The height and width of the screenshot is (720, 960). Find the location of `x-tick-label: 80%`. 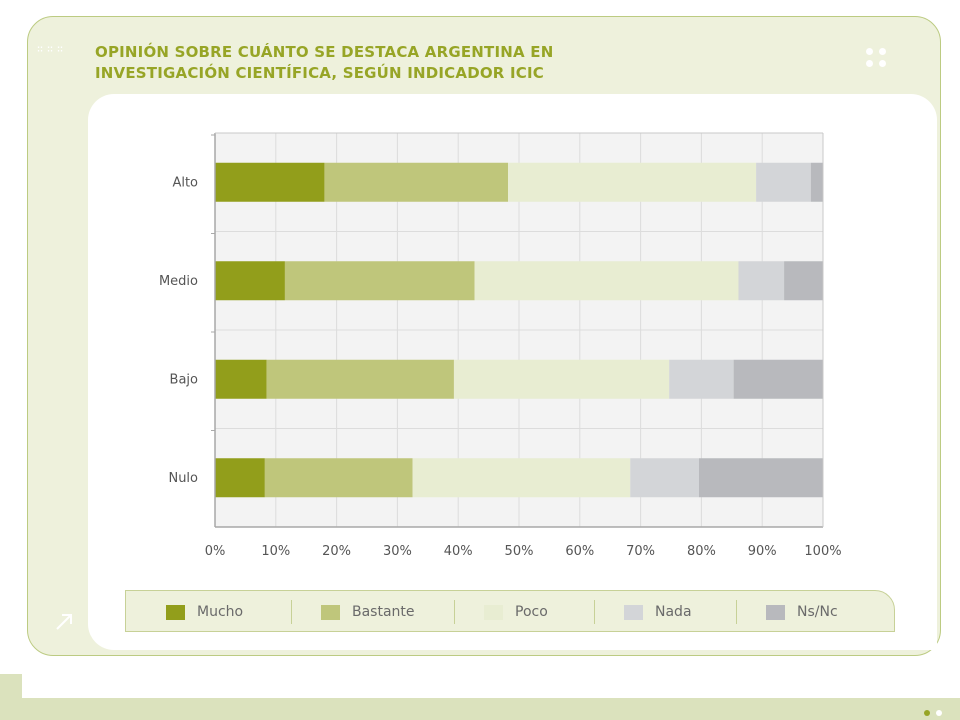

x-tick-label: 80% is located at coordinates (701, 551).